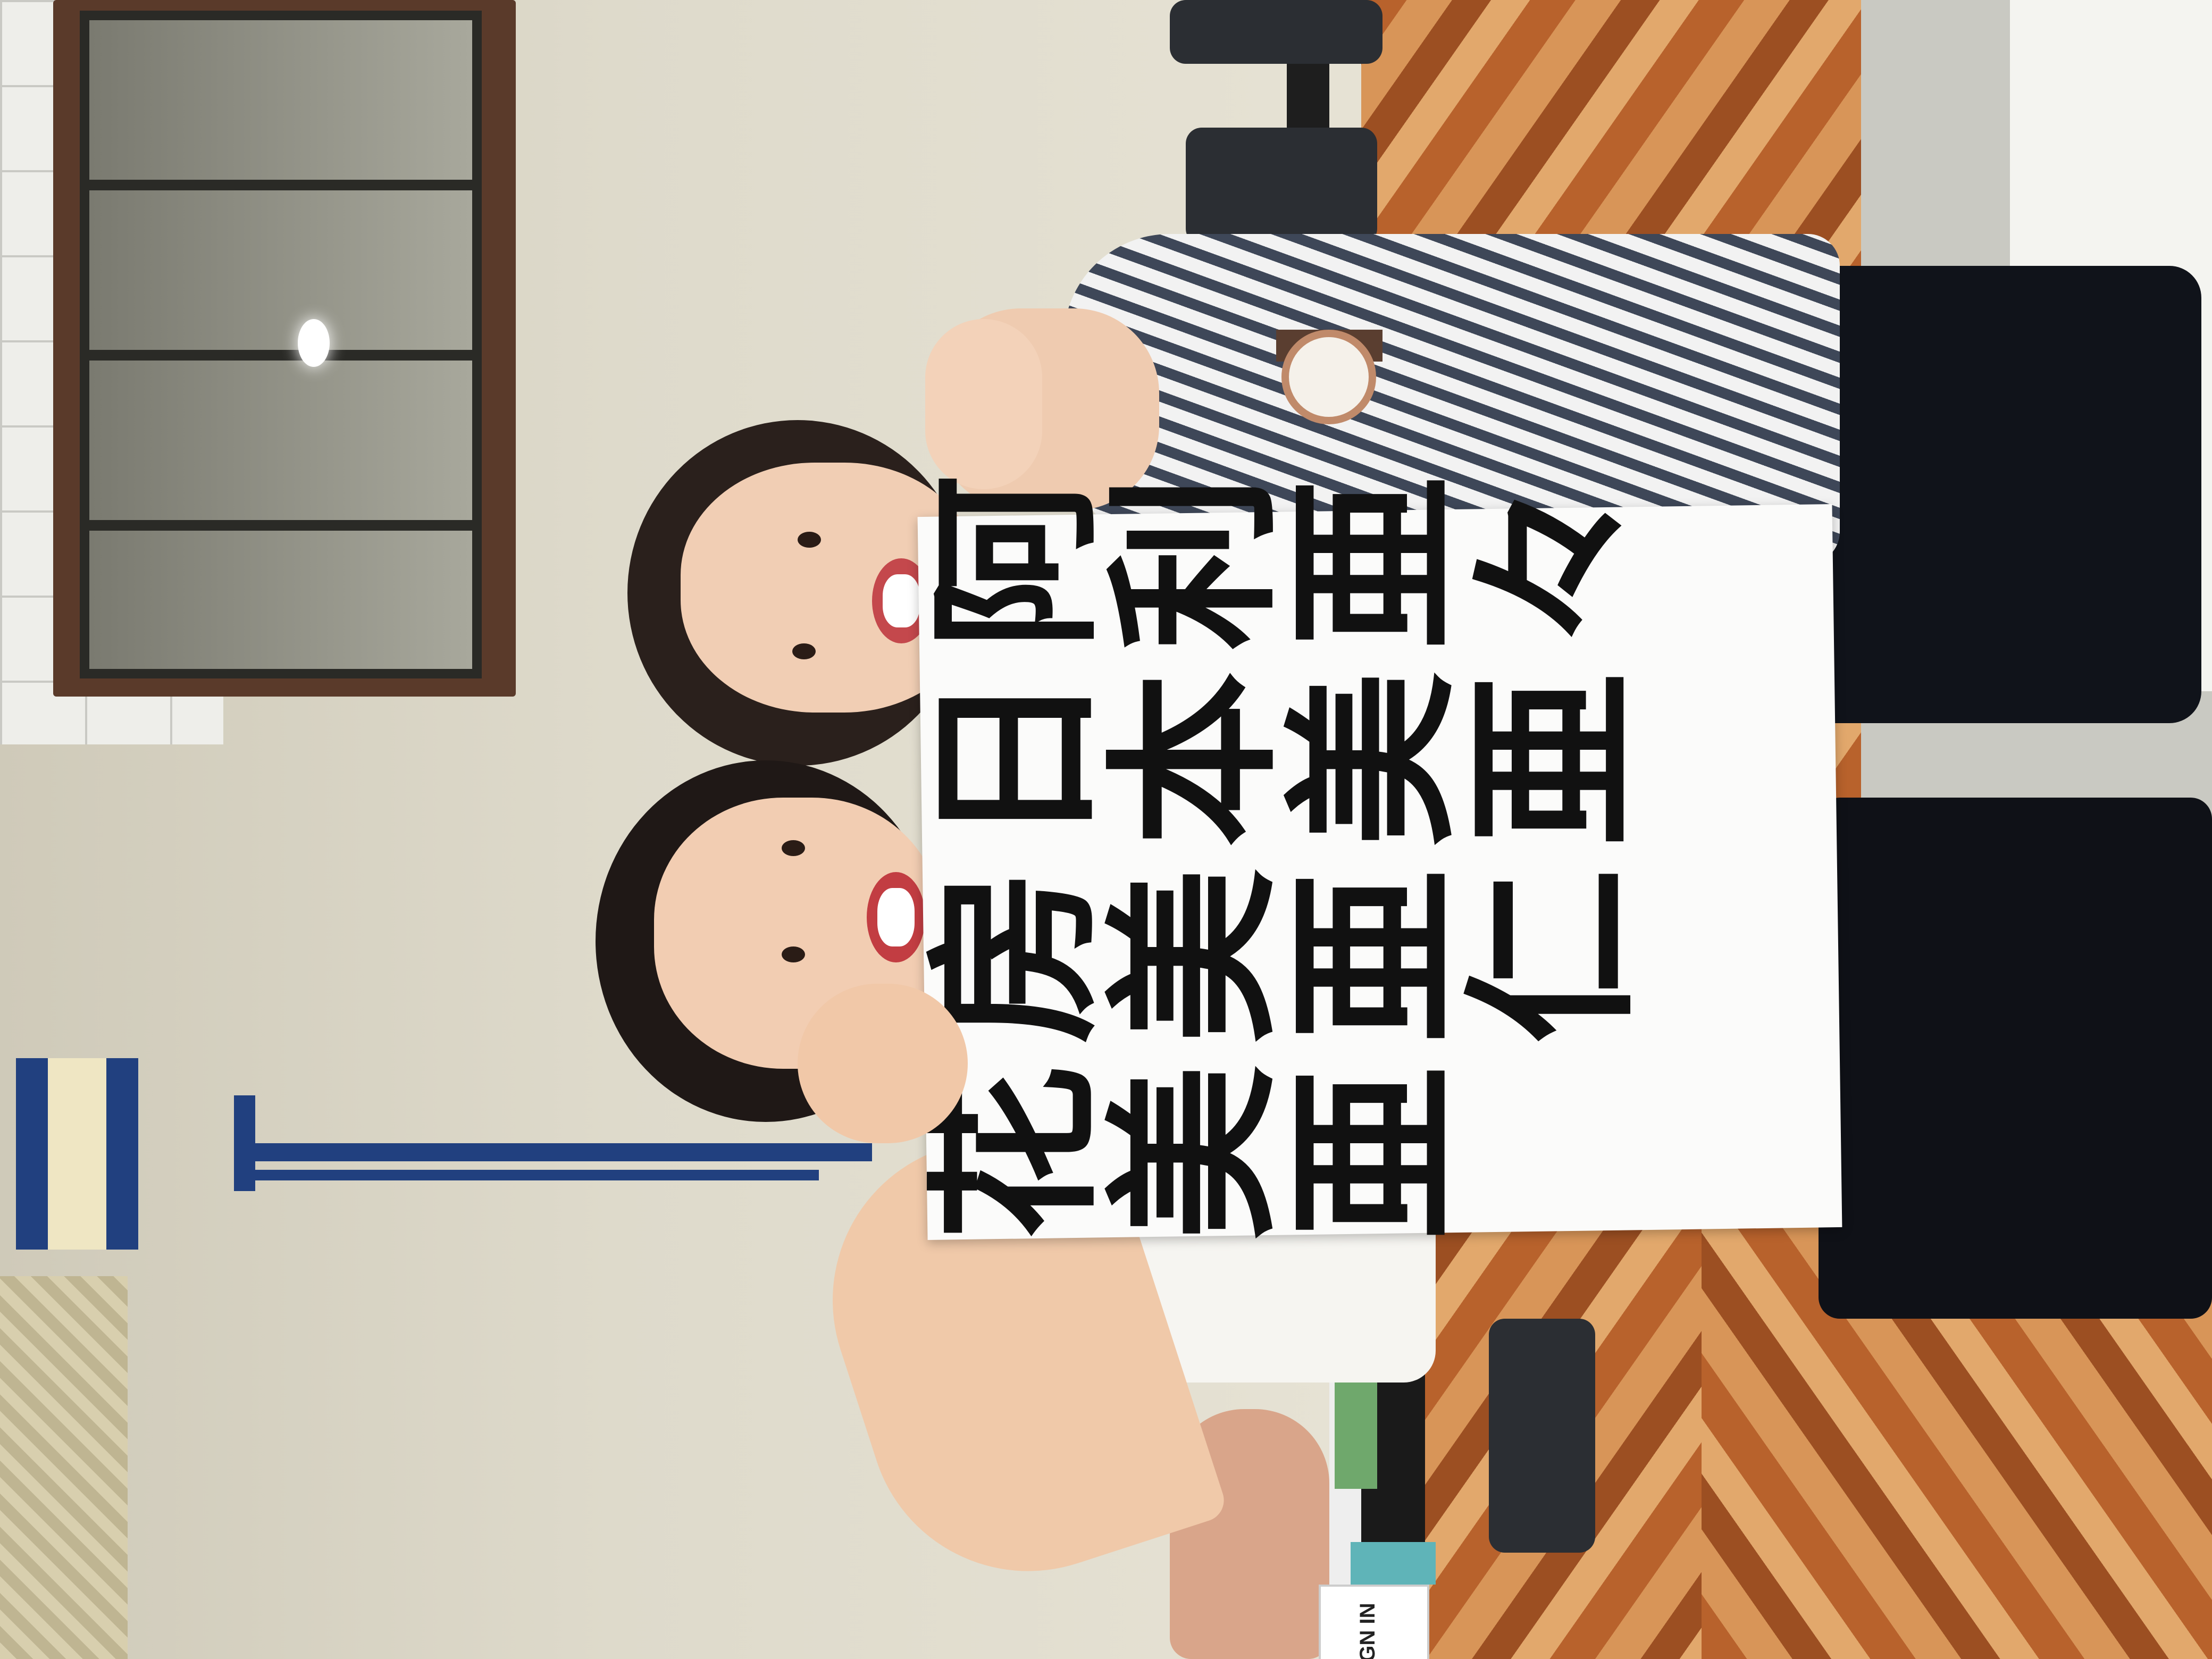  What do you see at coordinates (1367, 1631) in the screenshot?
I see `sign-in-text: GN IN` at bounding box center [1367, 1631].